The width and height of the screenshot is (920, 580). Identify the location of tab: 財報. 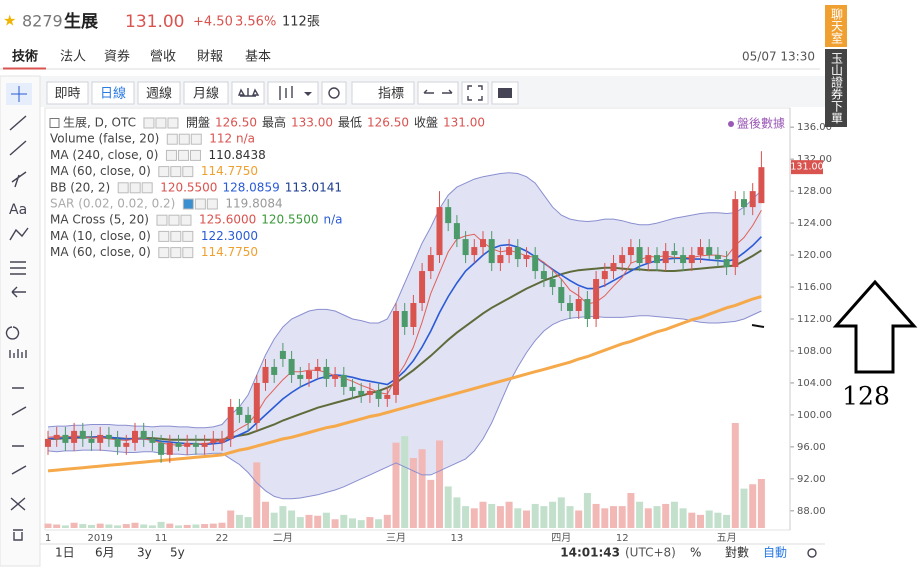
(210, 57).